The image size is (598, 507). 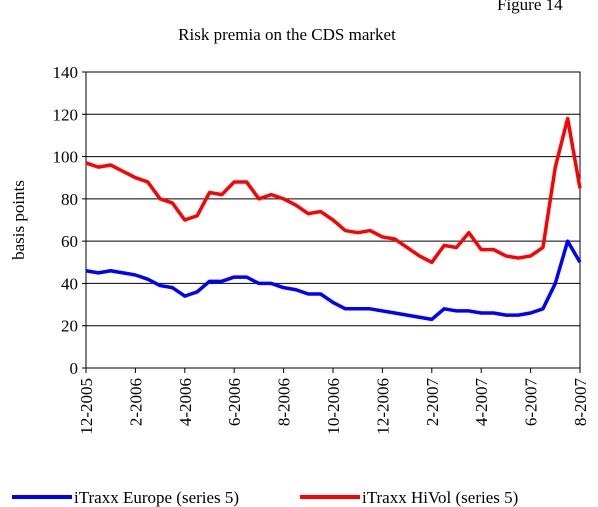 I want to click on x-tick-label: 12-2005, so click(x=86, y=406).